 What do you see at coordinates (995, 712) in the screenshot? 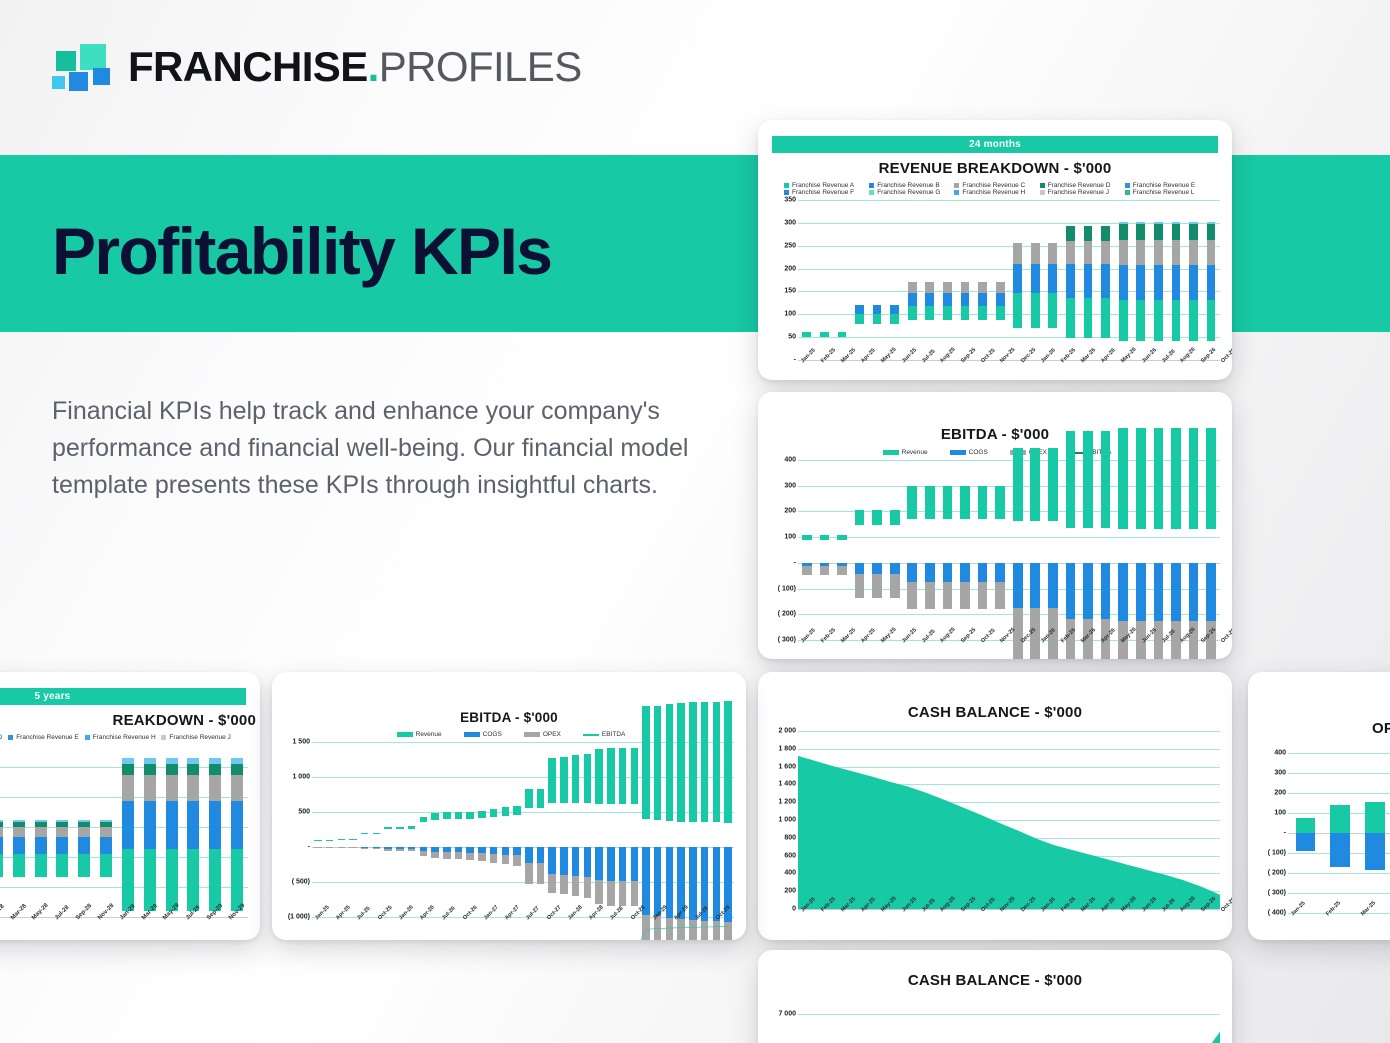
I see `chart-title-cash-24m: CASH BALANCE - $'000` at bounding box center [995, 712].